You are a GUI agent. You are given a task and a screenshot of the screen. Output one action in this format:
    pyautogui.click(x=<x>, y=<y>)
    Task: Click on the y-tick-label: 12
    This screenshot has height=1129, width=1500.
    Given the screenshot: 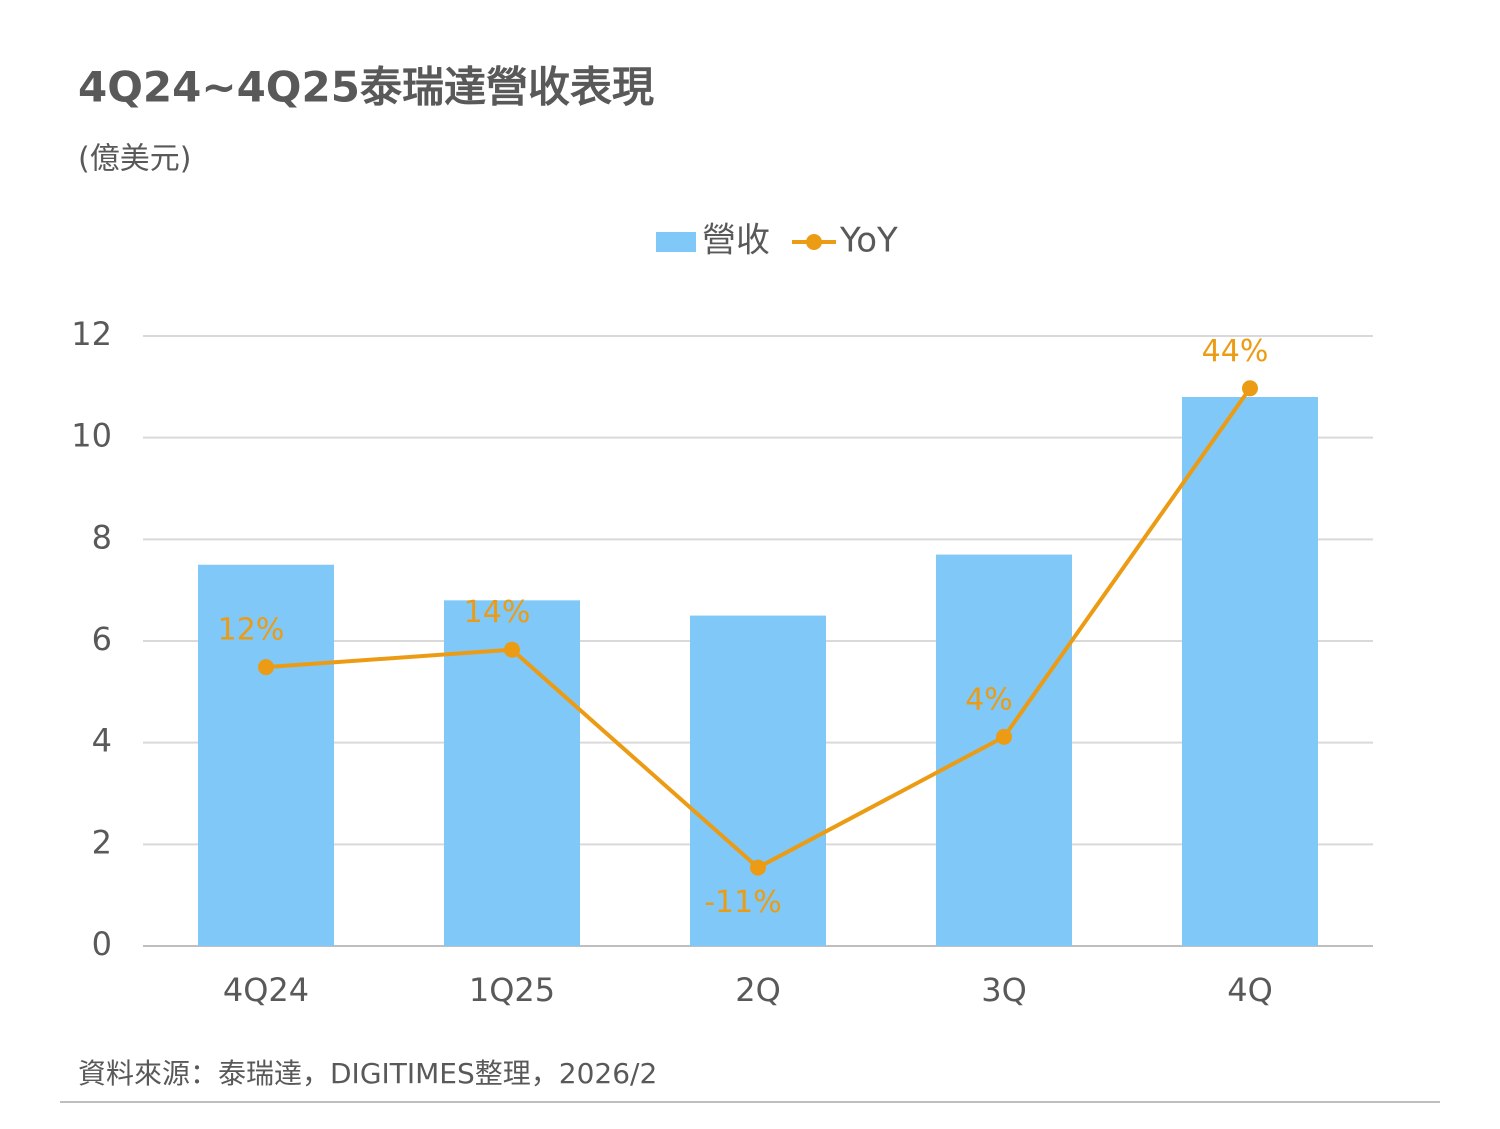 What is the action you would take?
    pyautogui.click(x=91, y=334)
    